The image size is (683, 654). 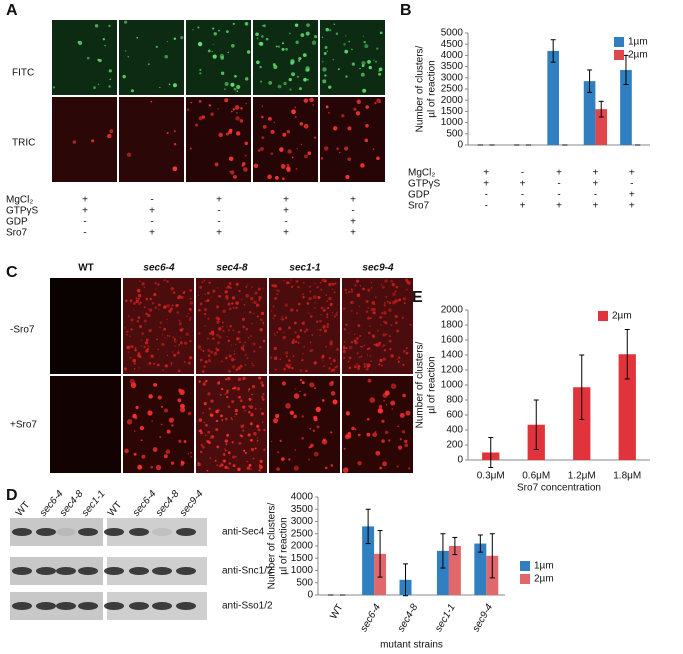 What do you see at coordinates (424, 184) in the screenshot?
I see `condition-name: GTPγS` at bounding box center [424, 184].